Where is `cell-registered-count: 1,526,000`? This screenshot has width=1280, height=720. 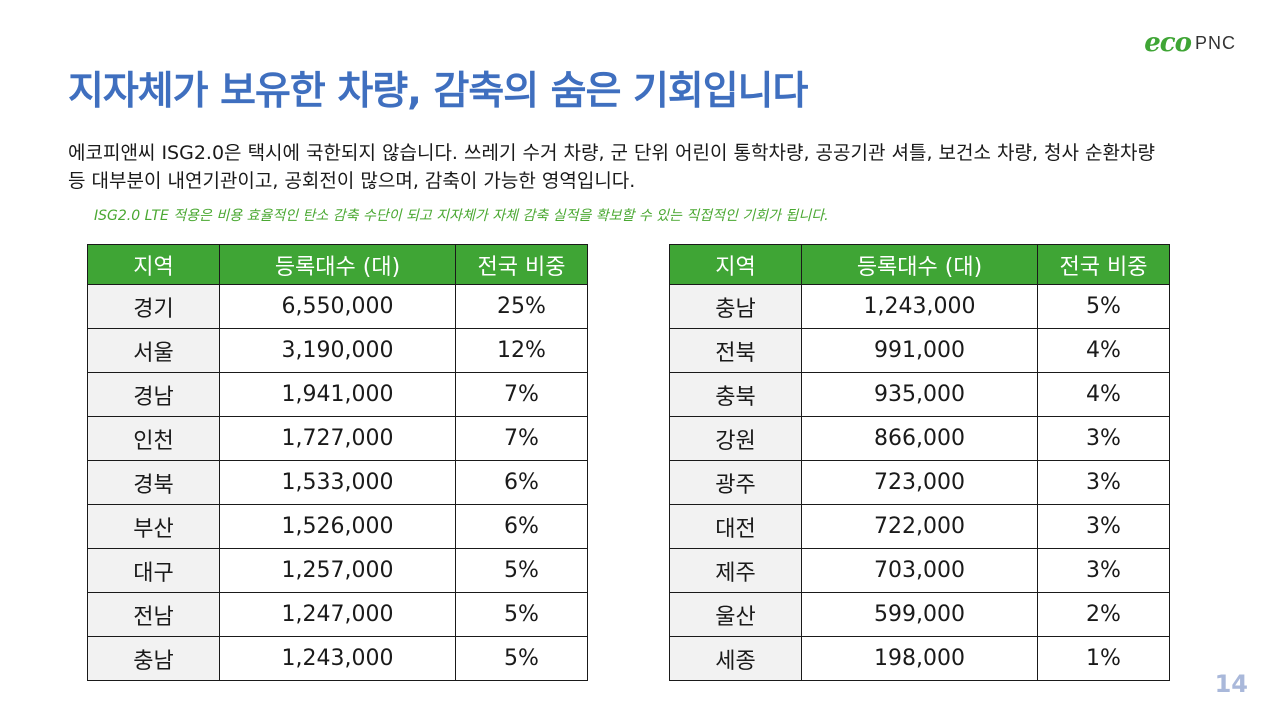
cell-registered-count: 1,526,000 is located at coordinates (337, 526).